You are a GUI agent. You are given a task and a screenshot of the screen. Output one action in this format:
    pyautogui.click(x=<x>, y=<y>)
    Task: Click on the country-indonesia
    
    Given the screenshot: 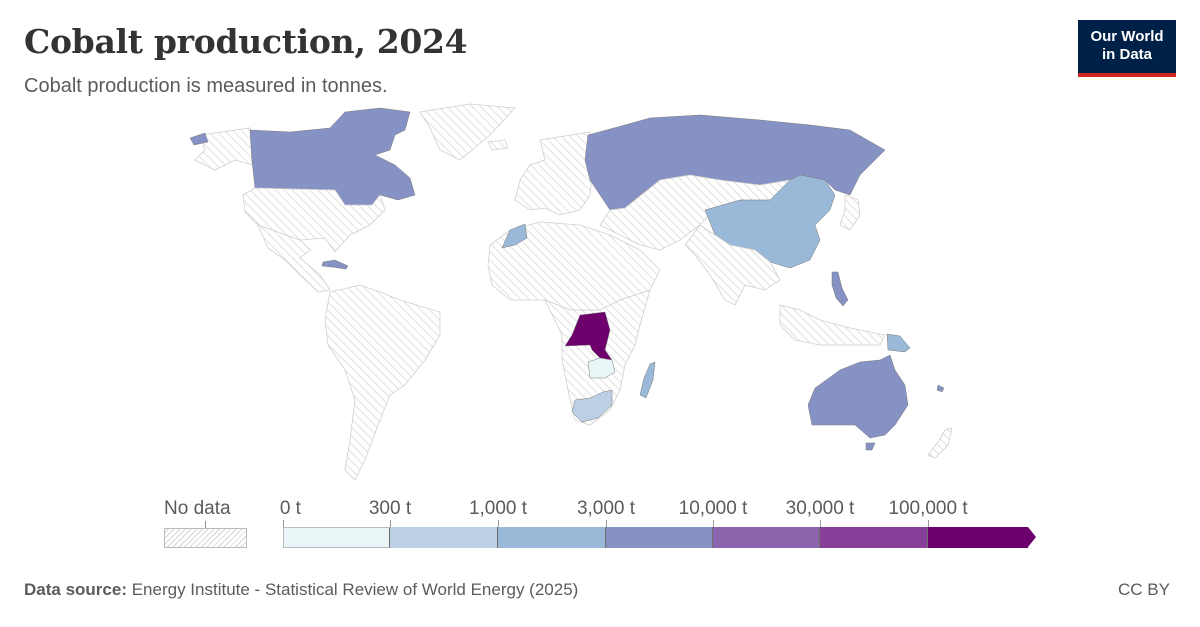 What is the action you would take?
    pyautogui.click(x=832, y=325)
    